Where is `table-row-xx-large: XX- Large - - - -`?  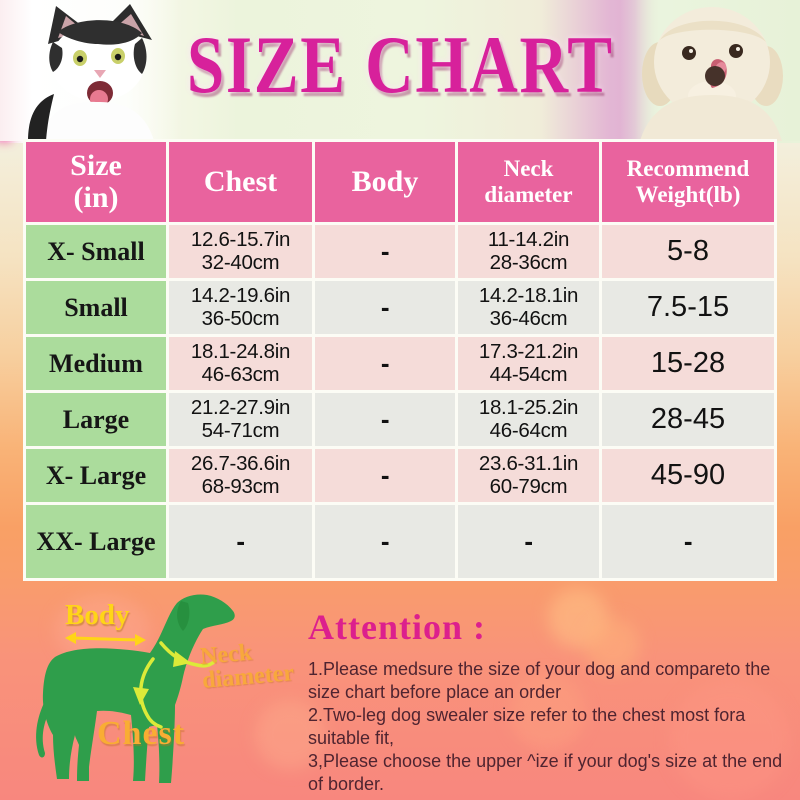 table-row-xx-large: XX- Large - - - - is located at coordinates (400, 541).